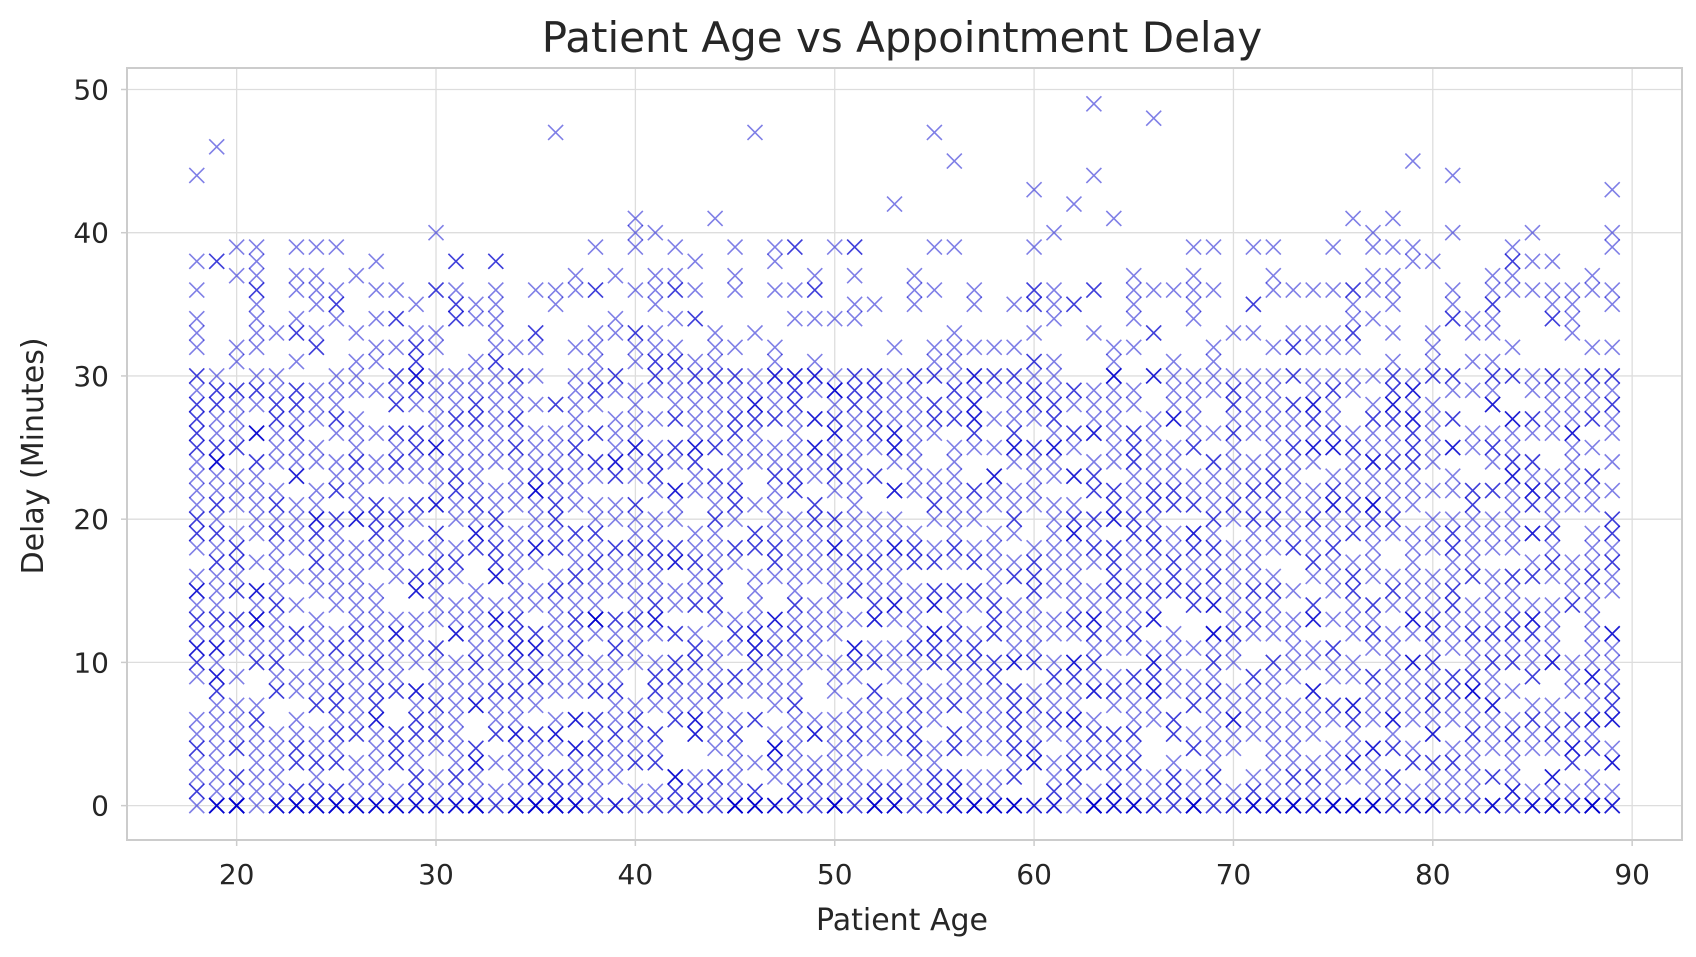 This screenshot has width=1696, height=957. I want to click on y-tick-label: 50, so click(91, 89).